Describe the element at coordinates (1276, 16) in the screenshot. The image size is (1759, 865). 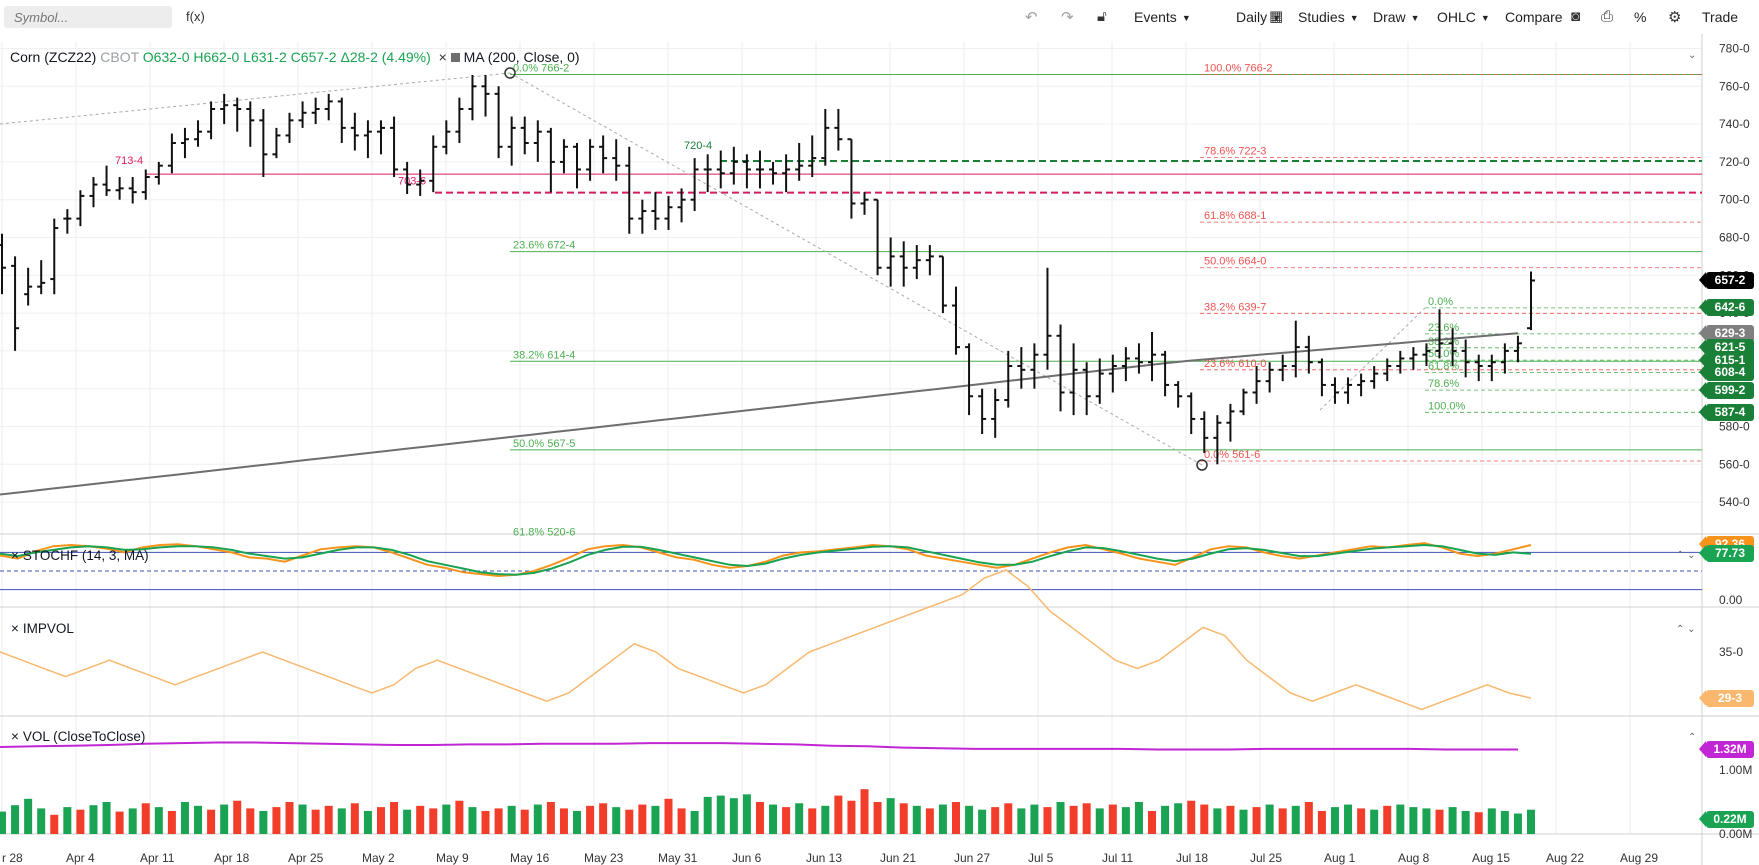
I see `calendar-icon: ▦` at that location.